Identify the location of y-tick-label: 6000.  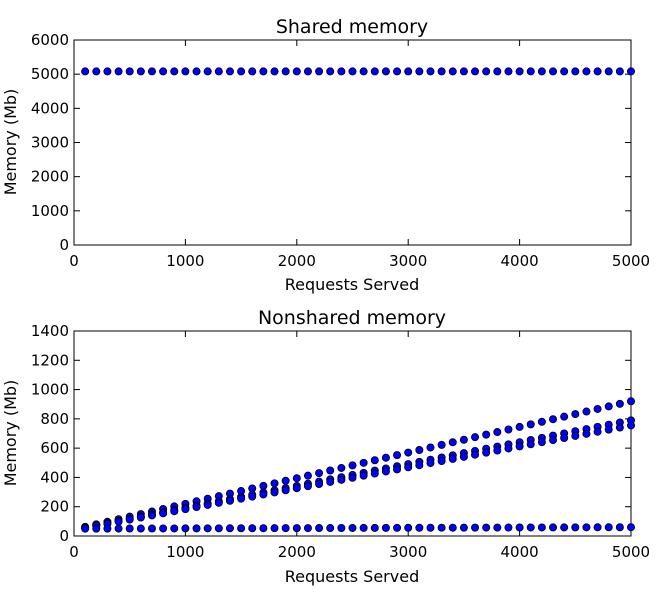
(50, 40).